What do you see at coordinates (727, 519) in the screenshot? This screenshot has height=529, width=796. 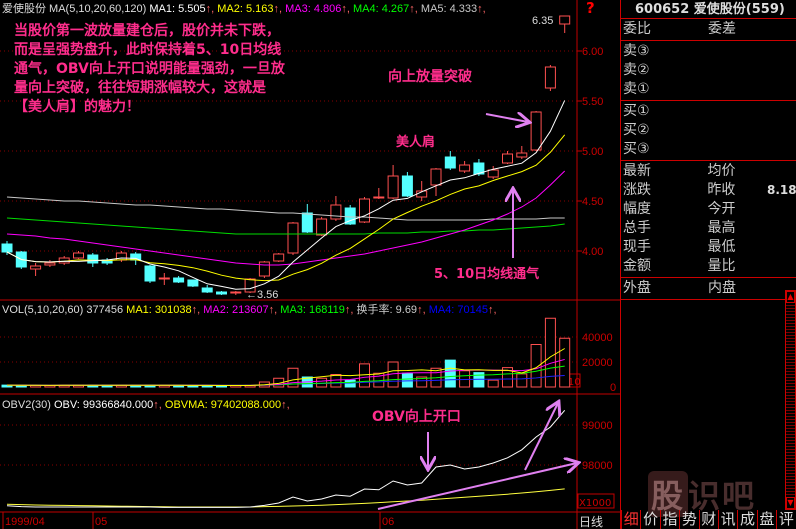 I see `tab-5: 讯` at bounding box center [727, 519].